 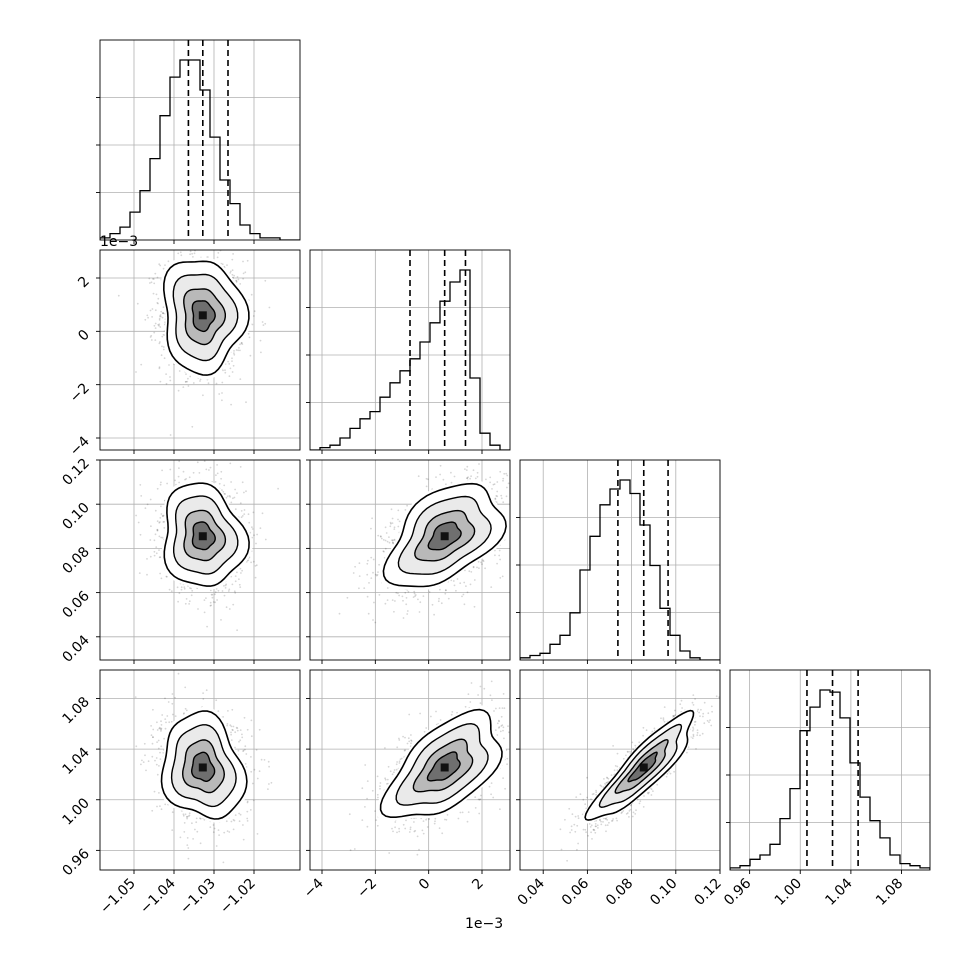 What do you see at coordinates (620, 569) in the screenshot?
I see `histogram-step` at bounding box center [620, 569].